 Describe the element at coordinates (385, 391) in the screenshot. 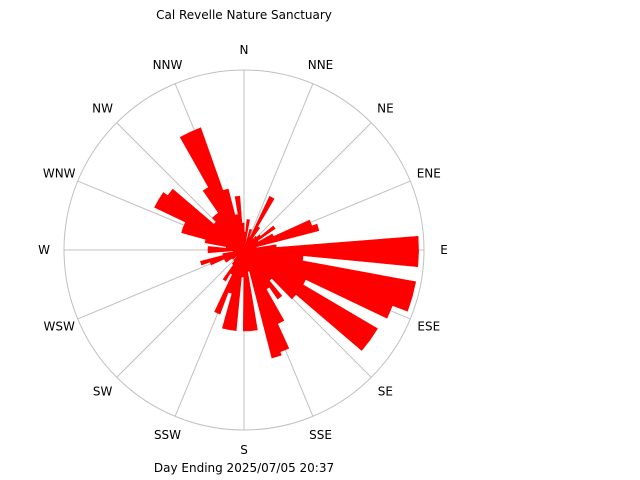

I see `direction-label-se: SE` at that location.